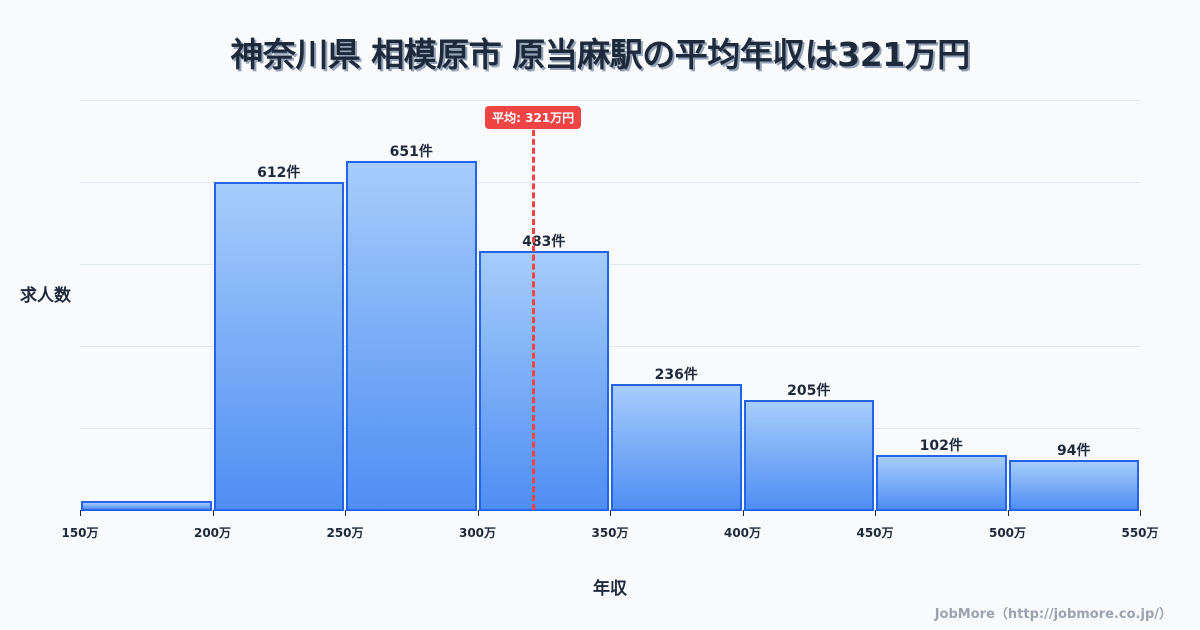 This screenshot has width=1200, height=630. I want to click on source-credit: JobMore（http://jobmore.co.jp/）, so click(1053, 614).